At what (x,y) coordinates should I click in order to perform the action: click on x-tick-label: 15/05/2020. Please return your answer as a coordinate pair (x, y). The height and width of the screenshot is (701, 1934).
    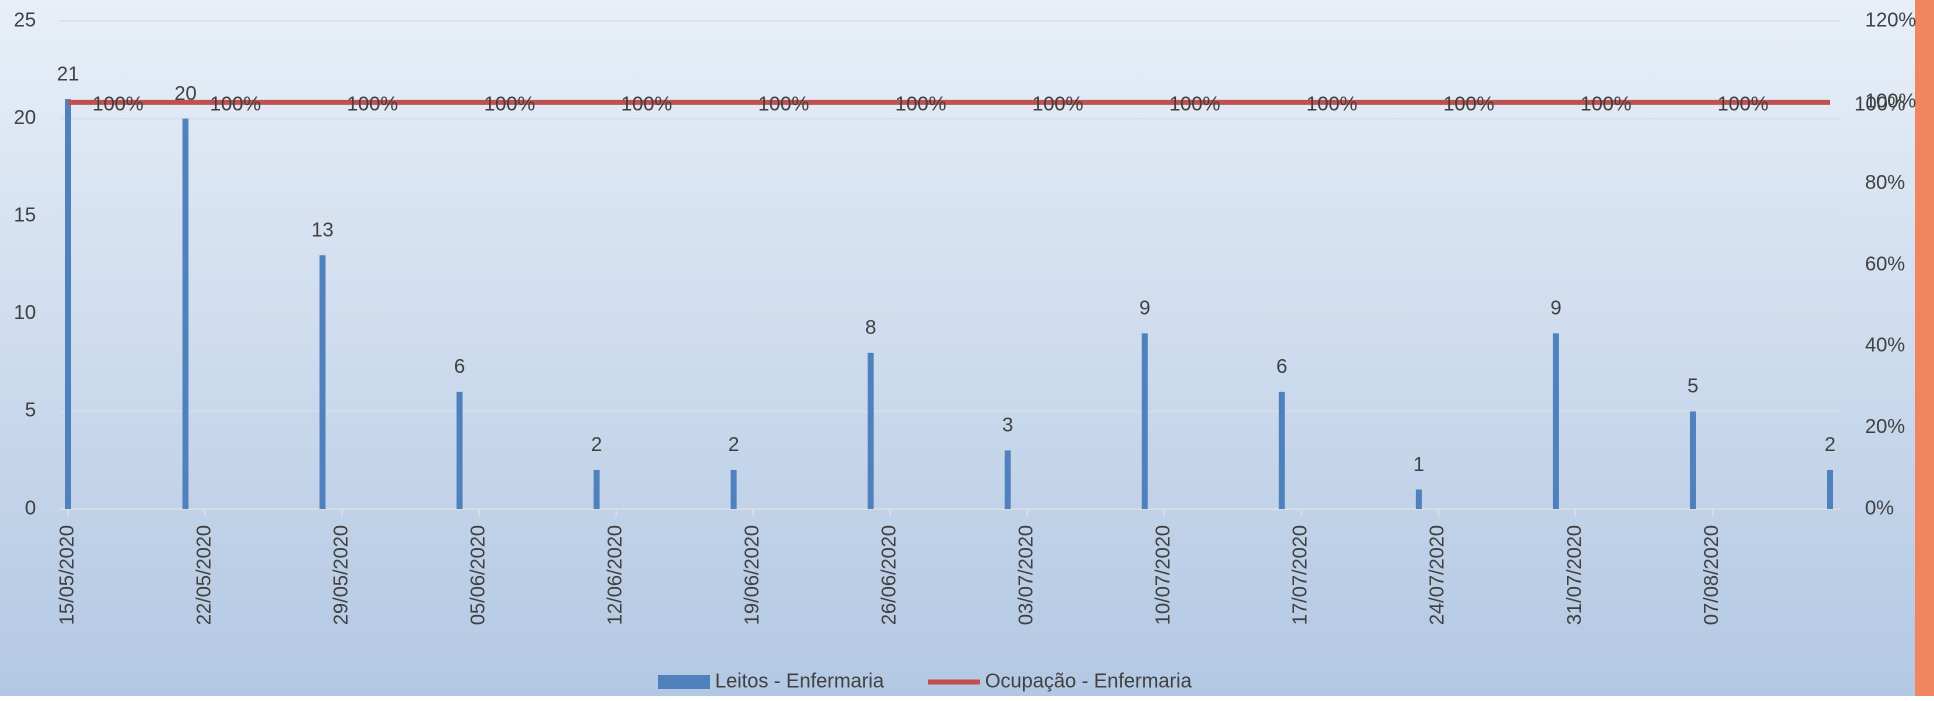
    Looking at the image, I should click on (67, 575).